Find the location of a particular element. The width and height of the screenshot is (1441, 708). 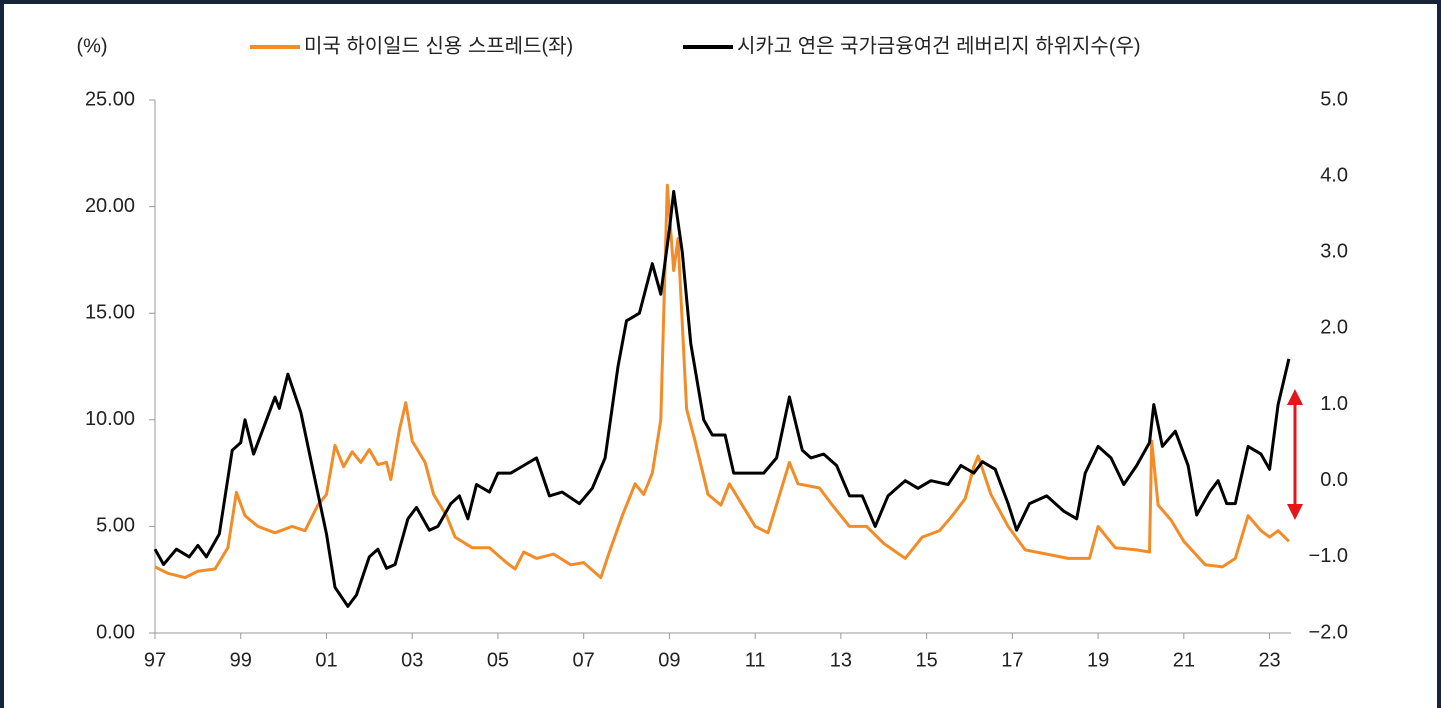

y2-tick-label: −2.0 is located at coordinates (1328, 632).